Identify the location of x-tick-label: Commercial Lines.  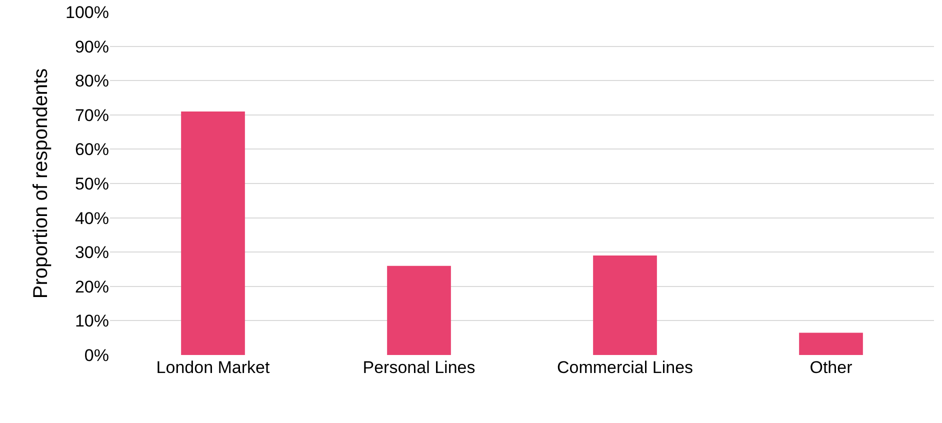
(625, 367).